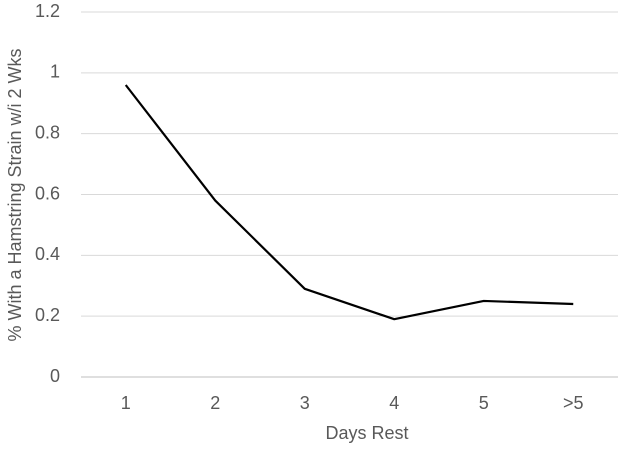 The width and height of the screenshot is (624, 449). What do you see at coordinates (47, 254) in the screenshot?
I see `y-tick-label: 0.4` at bounding box center [47, 254].